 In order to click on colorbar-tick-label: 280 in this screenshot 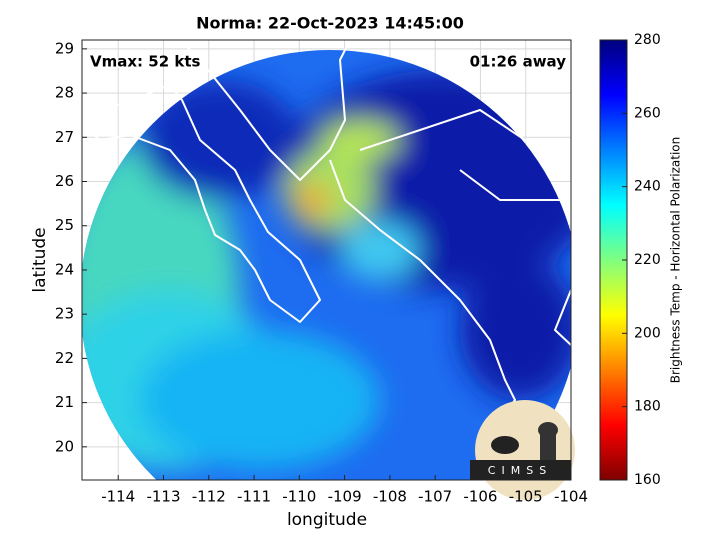, I will do `click(647, 40)`.